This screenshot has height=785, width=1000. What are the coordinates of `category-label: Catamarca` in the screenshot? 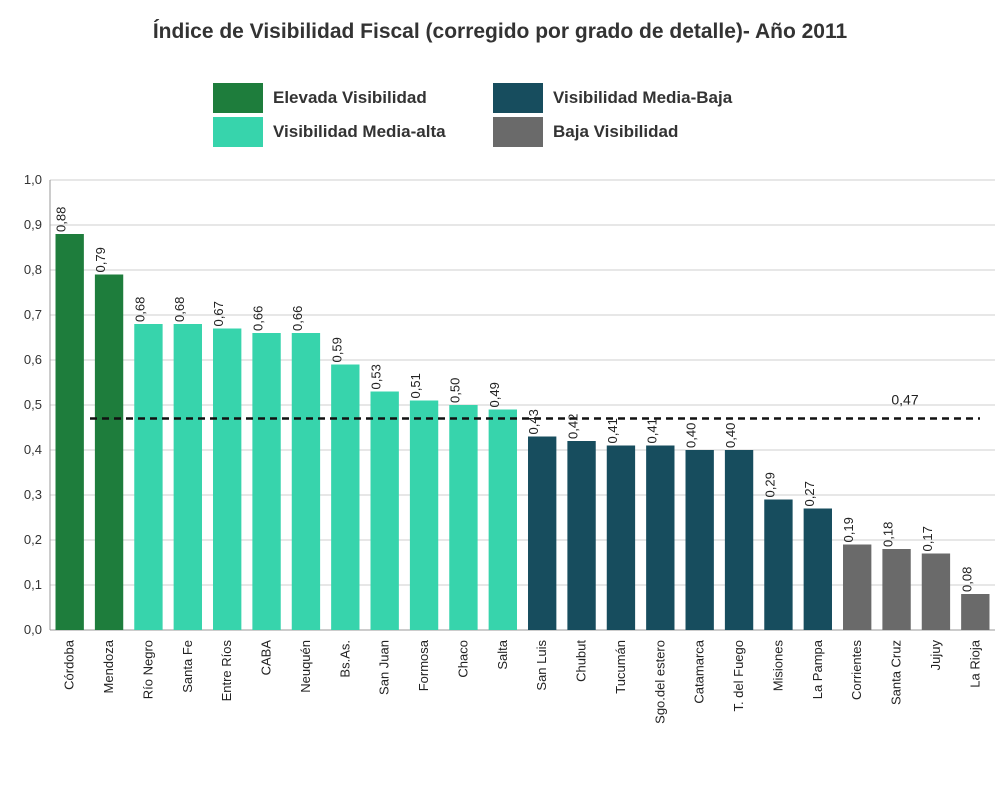 It's located at (699, 671).